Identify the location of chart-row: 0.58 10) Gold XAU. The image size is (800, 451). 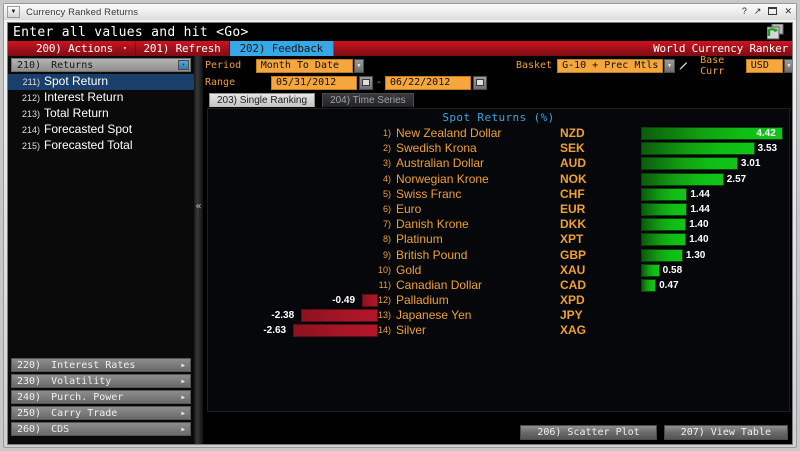
(498, 270).